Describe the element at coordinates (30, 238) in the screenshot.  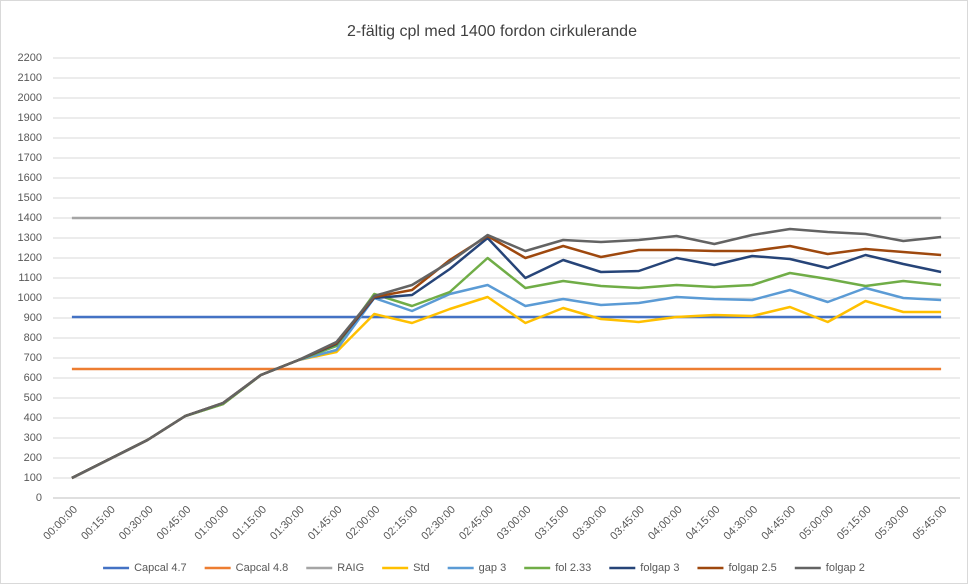
I see `y-tick-label: 1300` at that location.